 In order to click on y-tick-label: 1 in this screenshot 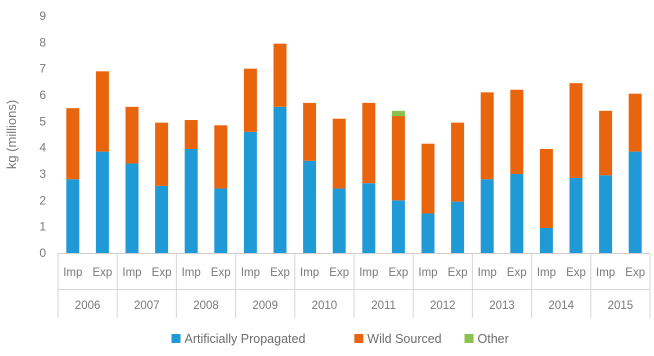, I will do `click(42, 227)`.